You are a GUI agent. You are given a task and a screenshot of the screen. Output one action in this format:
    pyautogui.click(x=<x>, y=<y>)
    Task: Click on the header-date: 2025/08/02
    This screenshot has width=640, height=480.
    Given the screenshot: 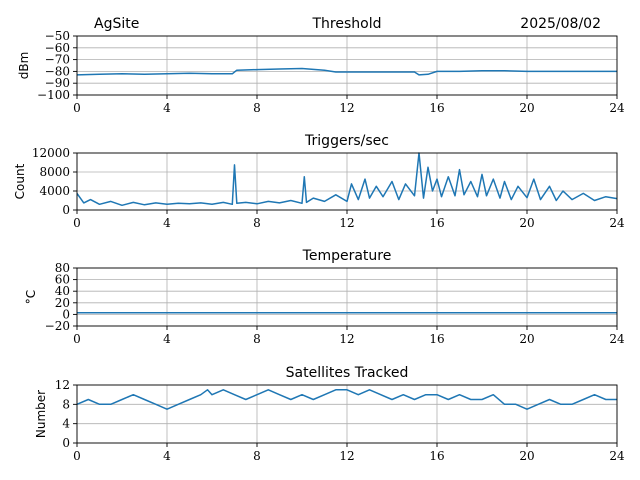 What is the action you would take?
    pyautogui.click(x=560, y=24)
    